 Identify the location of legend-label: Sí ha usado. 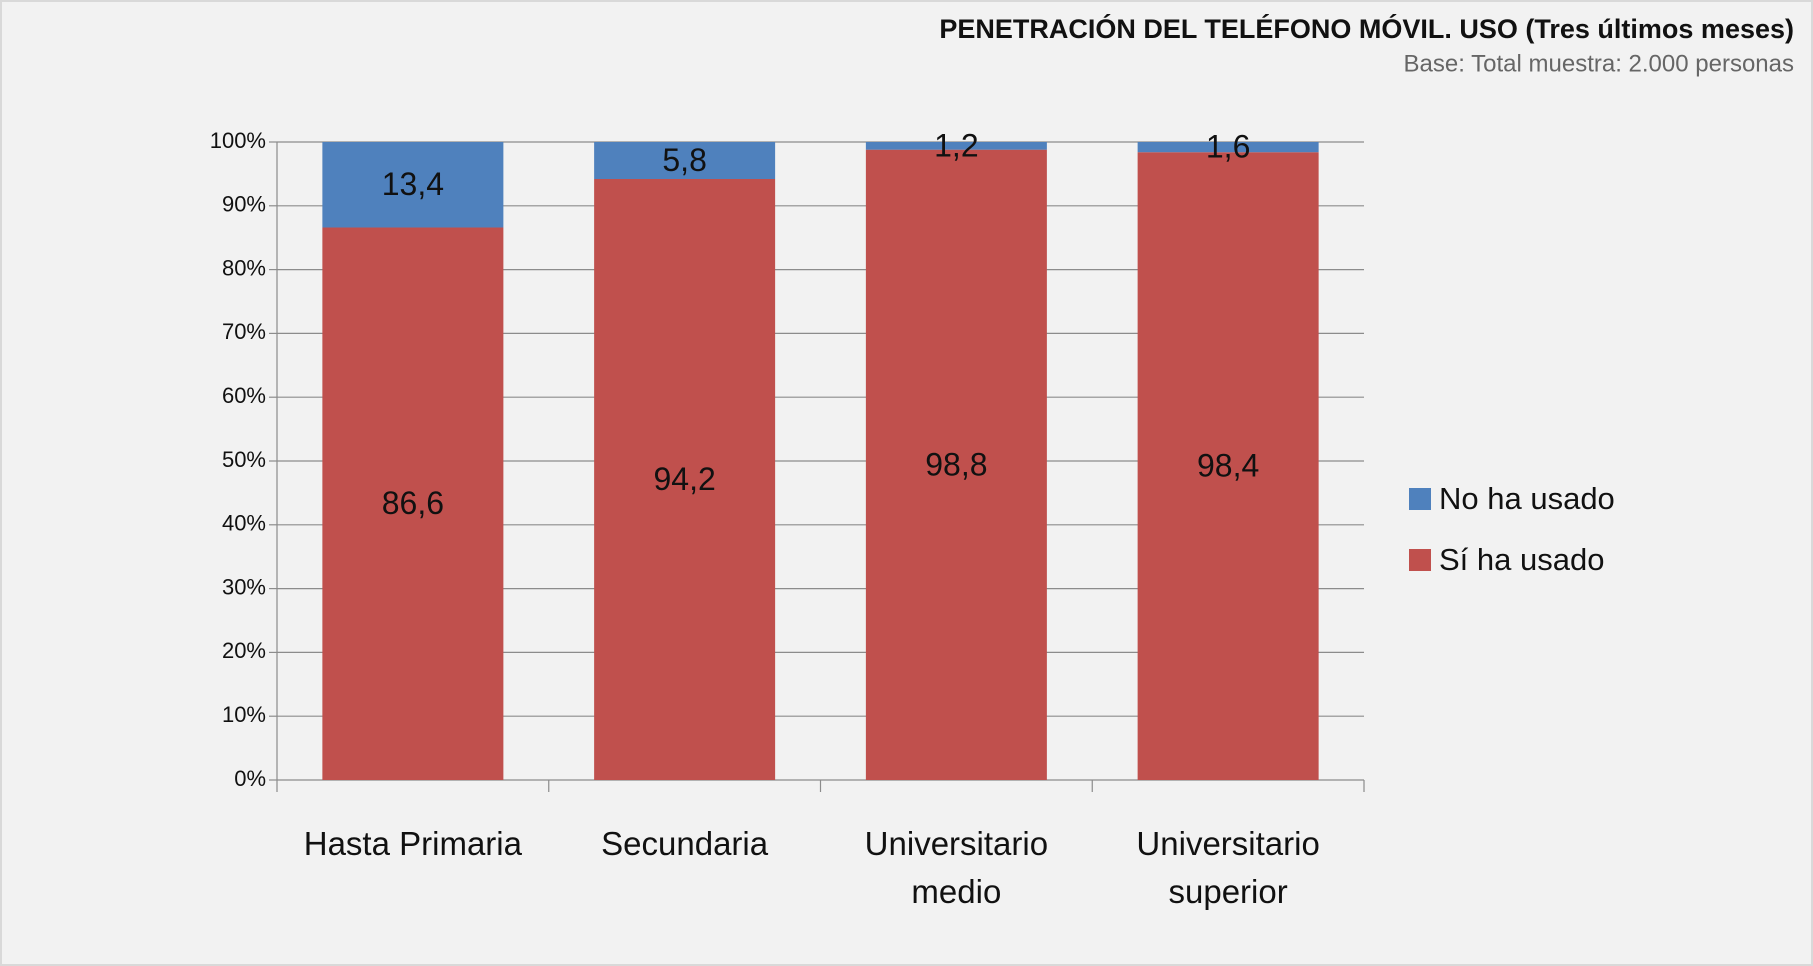
(1521, 559).